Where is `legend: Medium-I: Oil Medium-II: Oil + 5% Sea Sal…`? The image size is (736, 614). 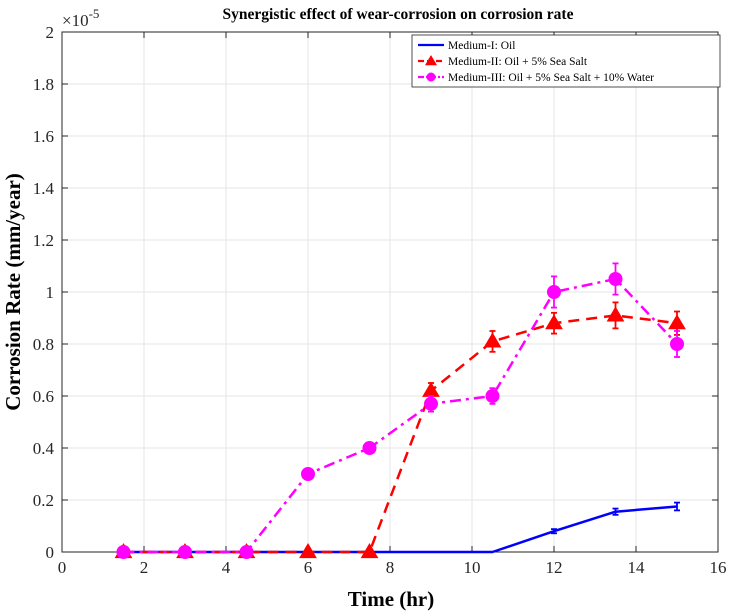
legend: Medium-I: Oil Medium-II: Oil + 5% Sea Sal… is located at coordinates (566, 61).